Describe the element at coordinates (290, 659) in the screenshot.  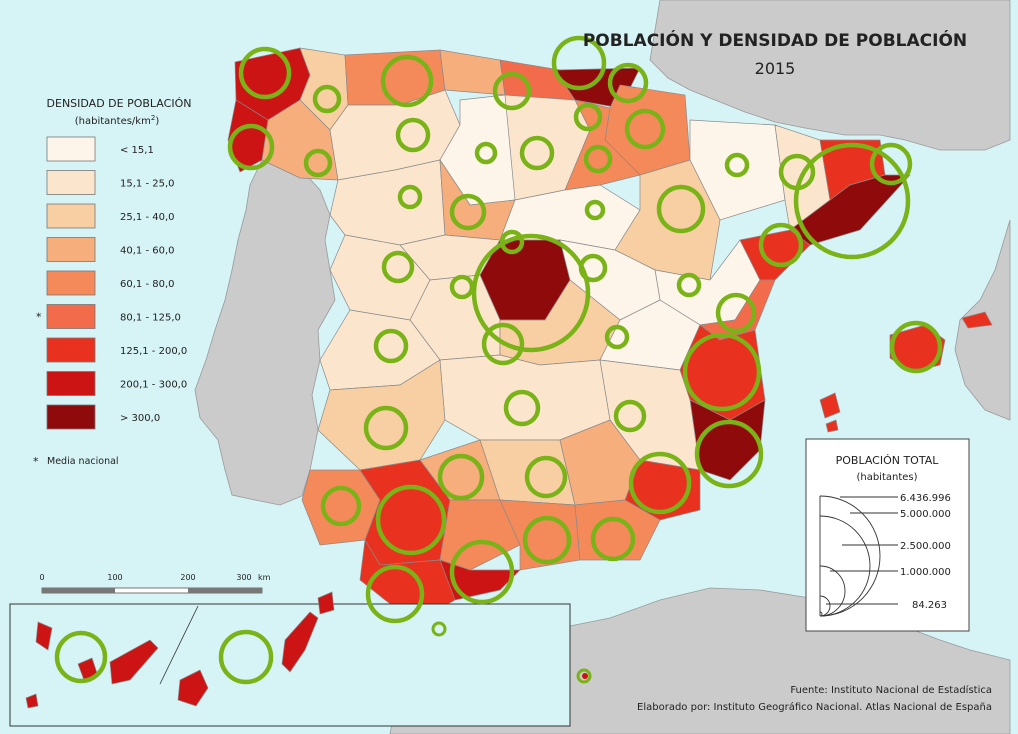
I see `canary-inset` at that location.